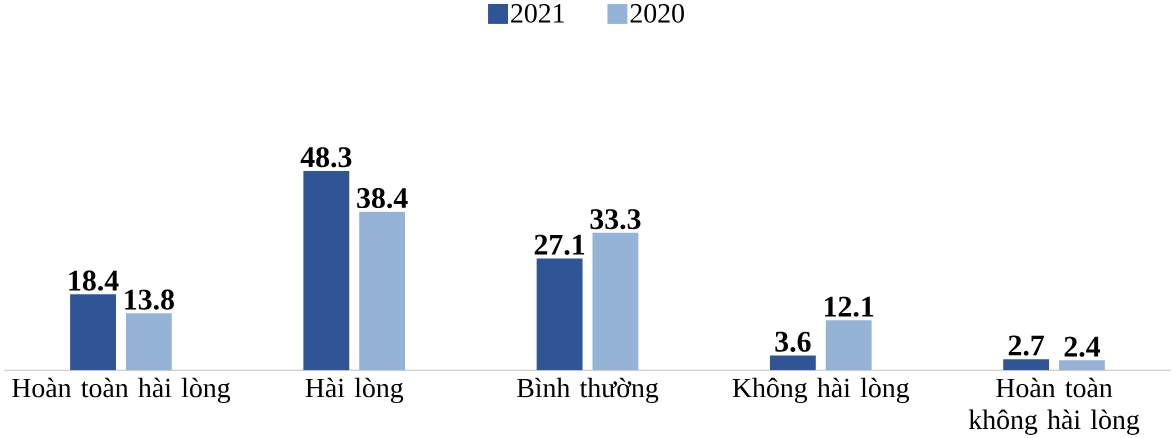  What do you see at coordinates (588, 390) in the screenshot?
I see `x-tick-label: Bình thường` at bounding box center [588, 390].